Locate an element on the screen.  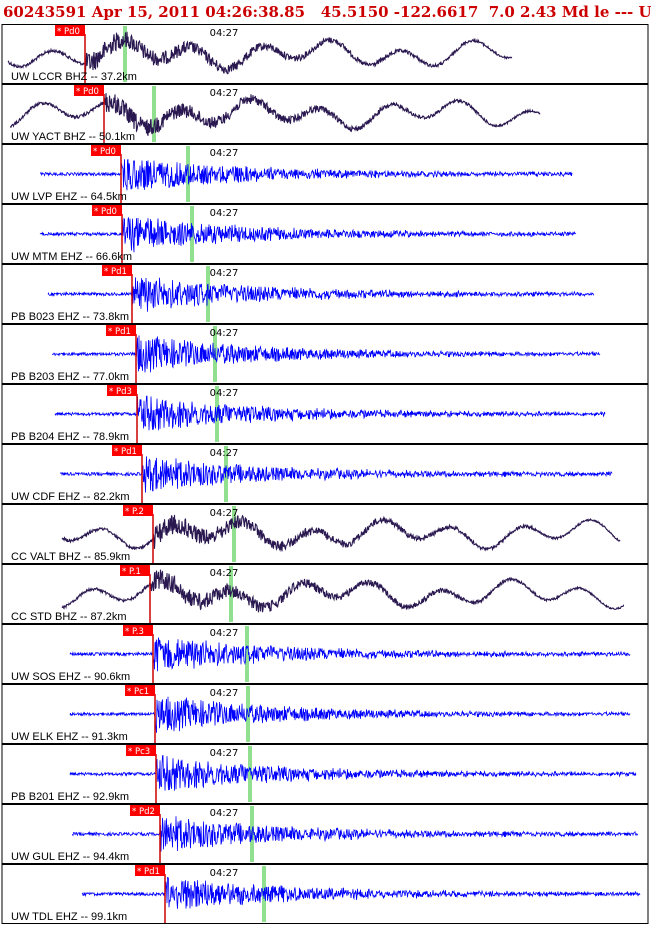
station-panel: * Pd0 04:27 UW LCCR BHZ -- 37.2km is located at coordinates (325, 54).